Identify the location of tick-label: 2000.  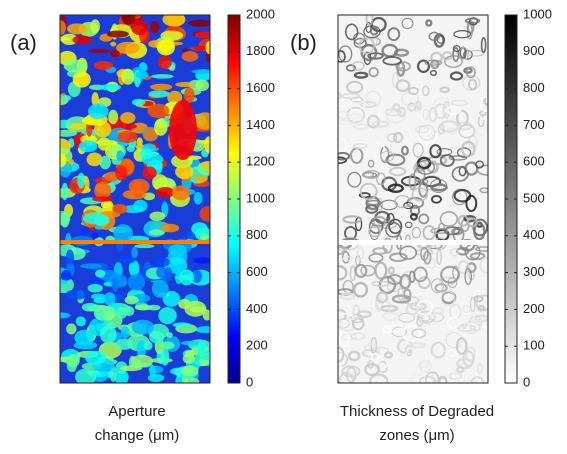
(260, 13).